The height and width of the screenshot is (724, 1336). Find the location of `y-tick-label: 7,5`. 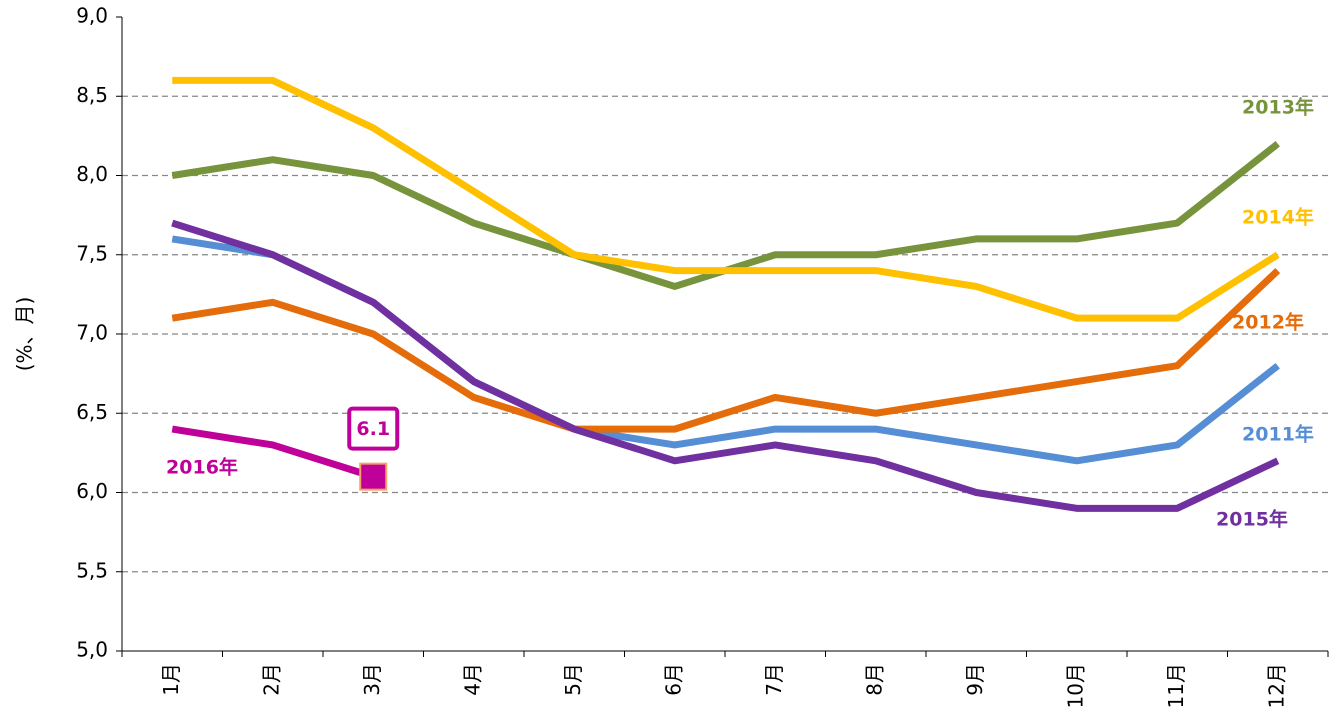

y-tick-label: 7,5 is located at coordinates (92, 253).